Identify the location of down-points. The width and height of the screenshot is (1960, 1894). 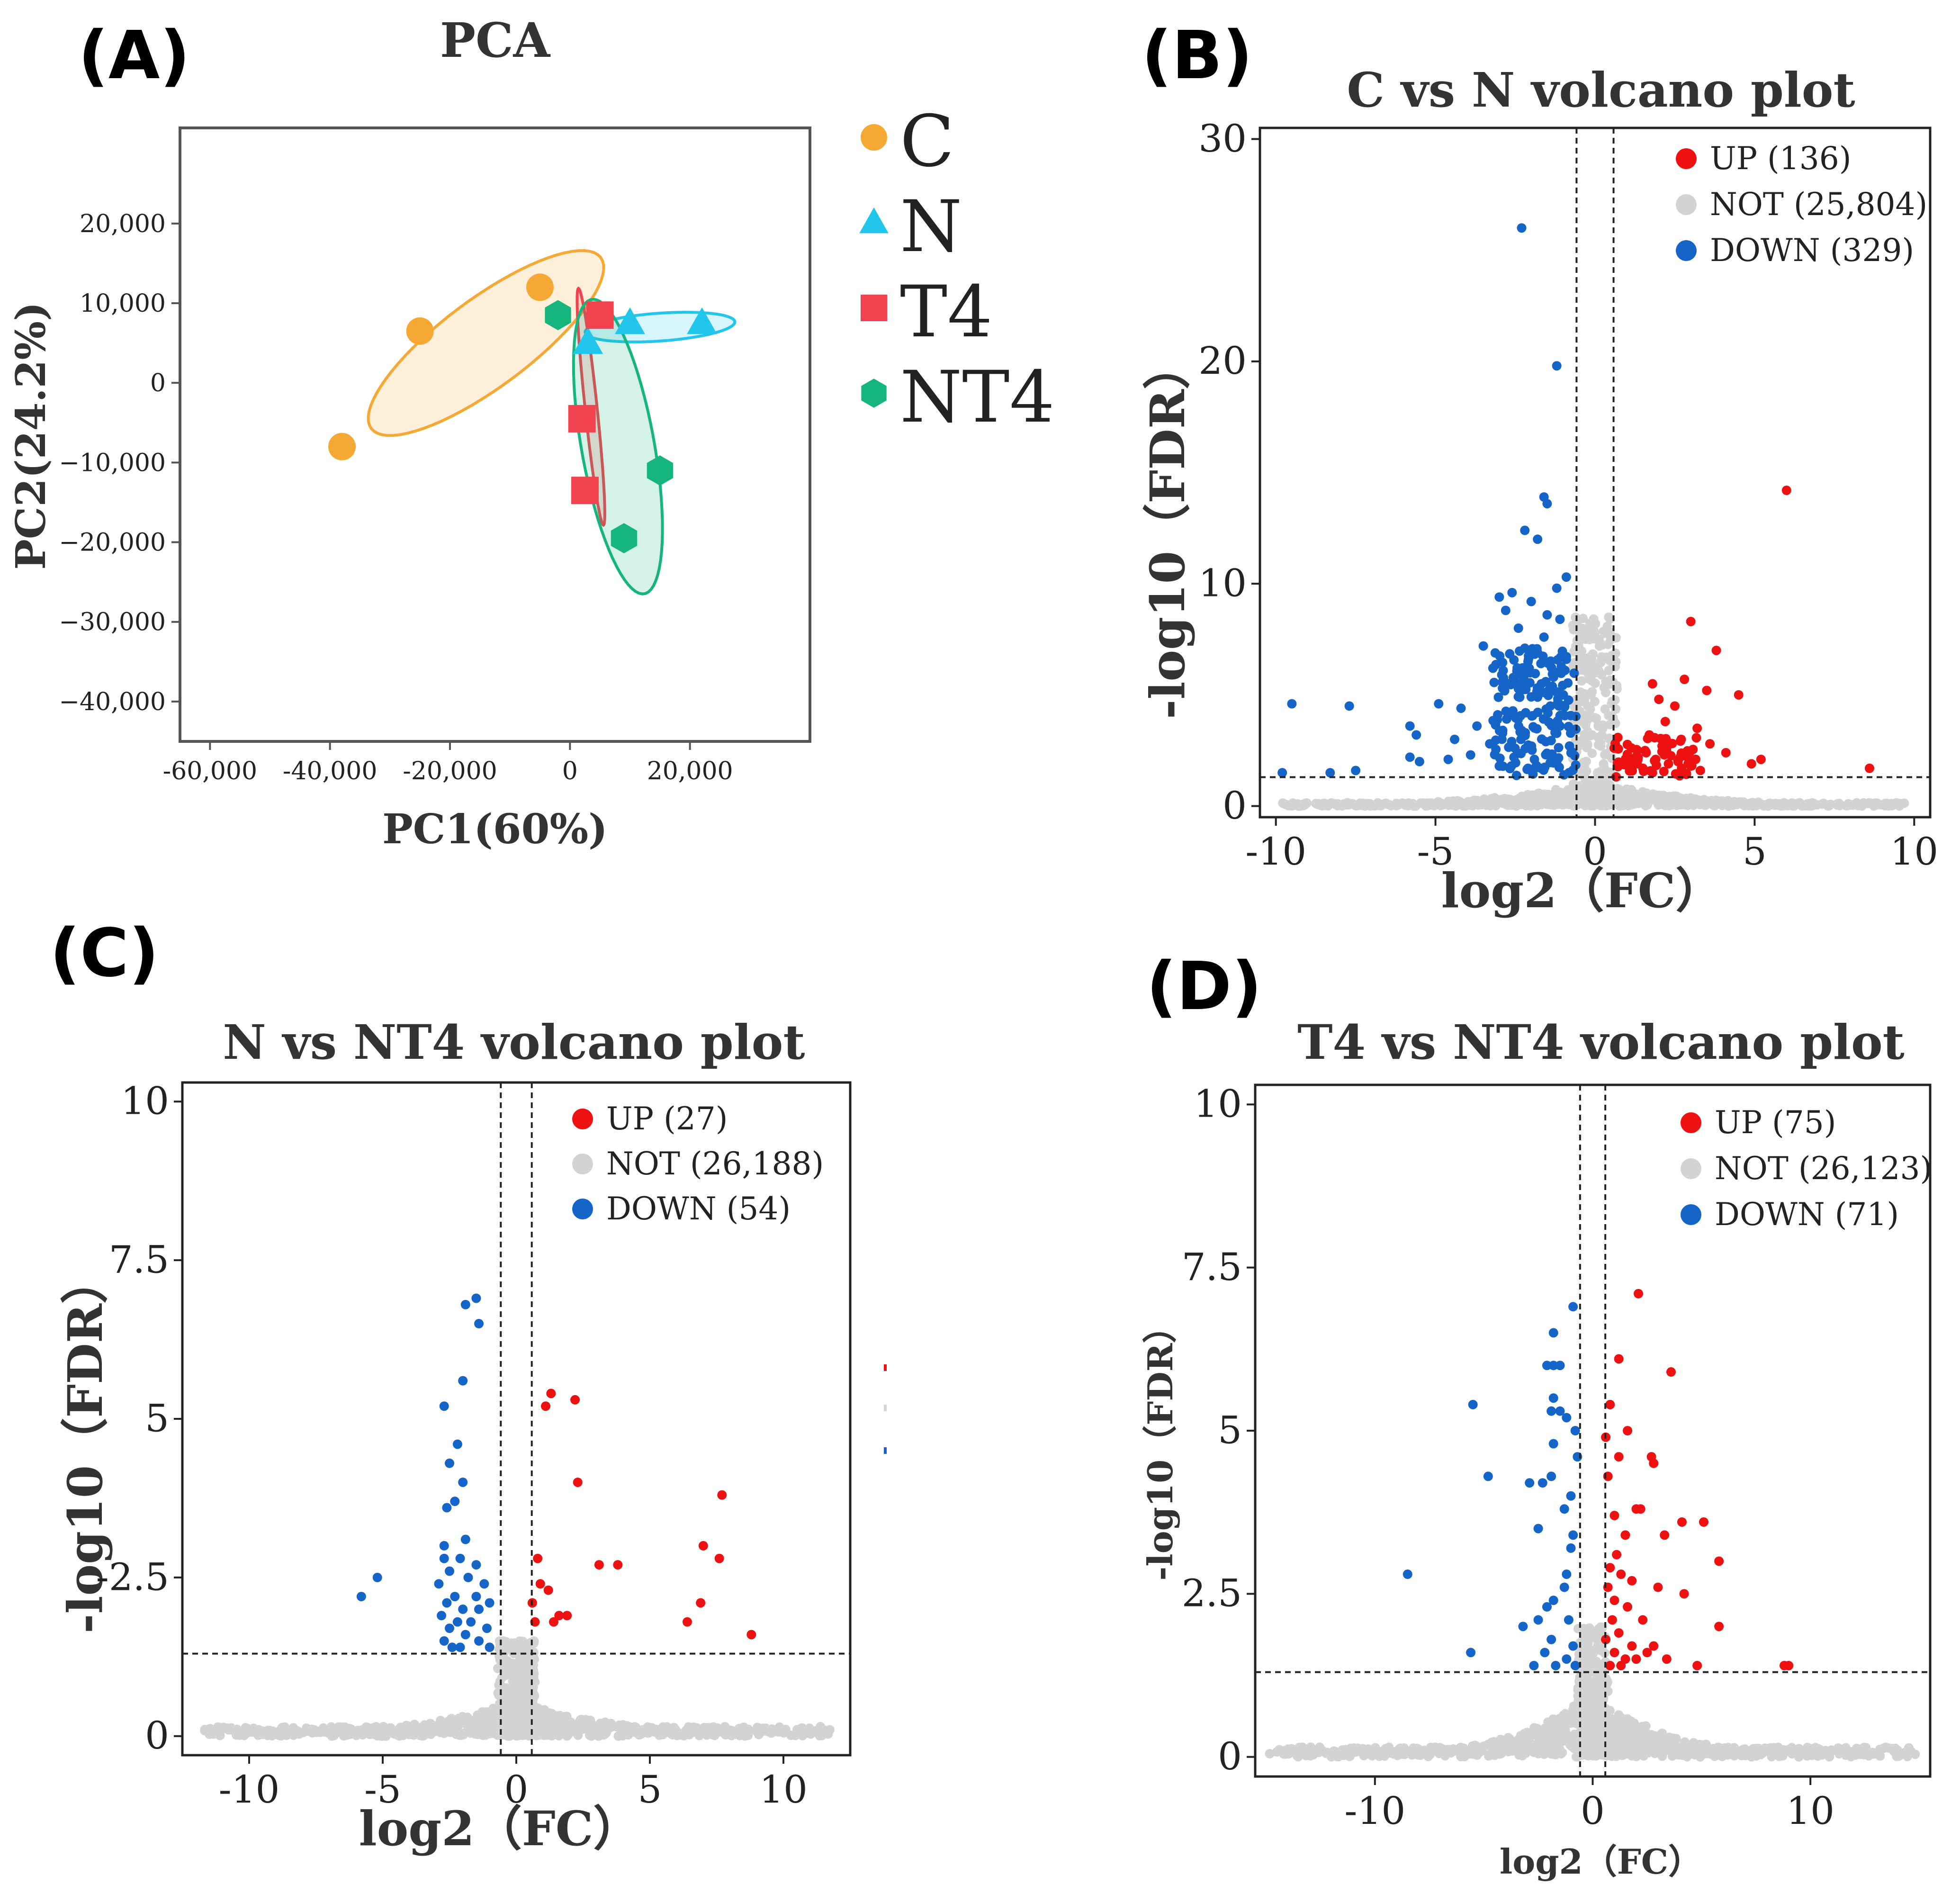
(1429, 501).